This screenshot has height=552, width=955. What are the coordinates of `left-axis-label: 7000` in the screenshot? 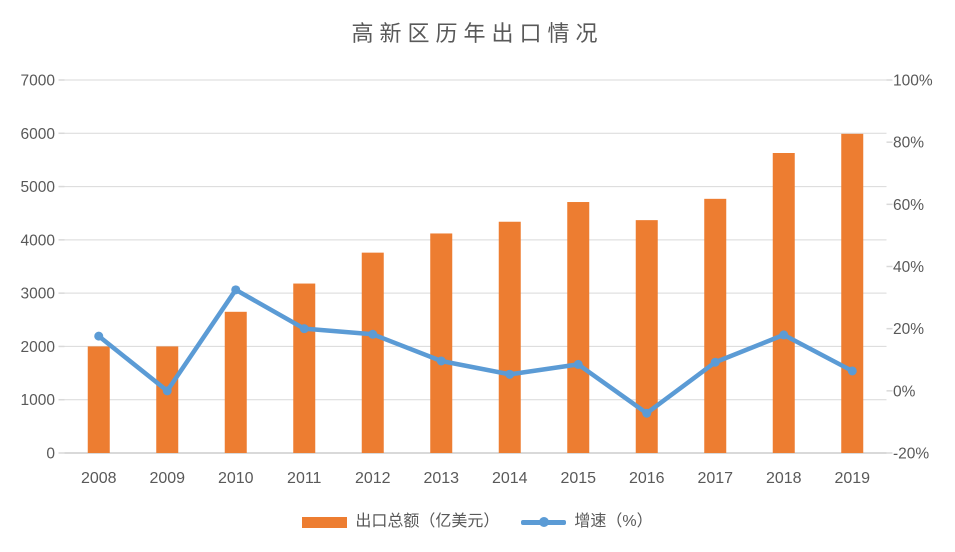 It's located at (38, 81).